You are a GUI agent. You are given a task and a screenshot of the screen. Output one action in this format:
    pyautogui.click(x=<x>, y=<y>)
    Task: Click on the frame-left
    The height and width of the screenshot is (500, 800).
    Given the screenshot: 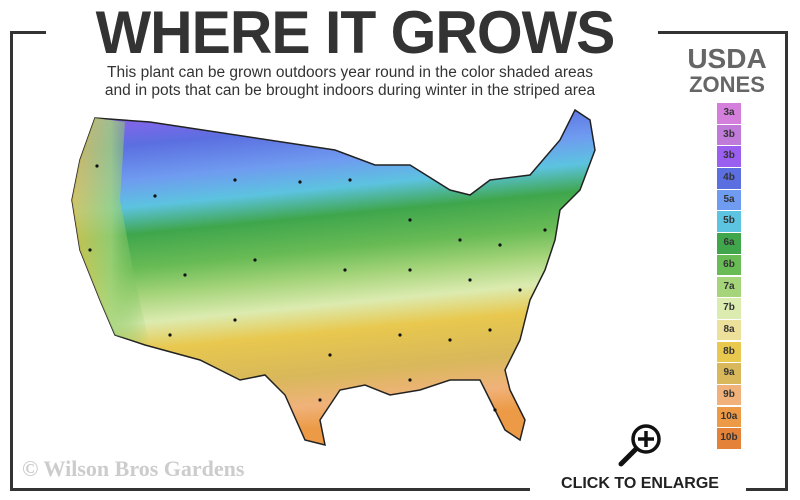 What is the action you would take?
    pyautogui.click(x=11, y=261)
    